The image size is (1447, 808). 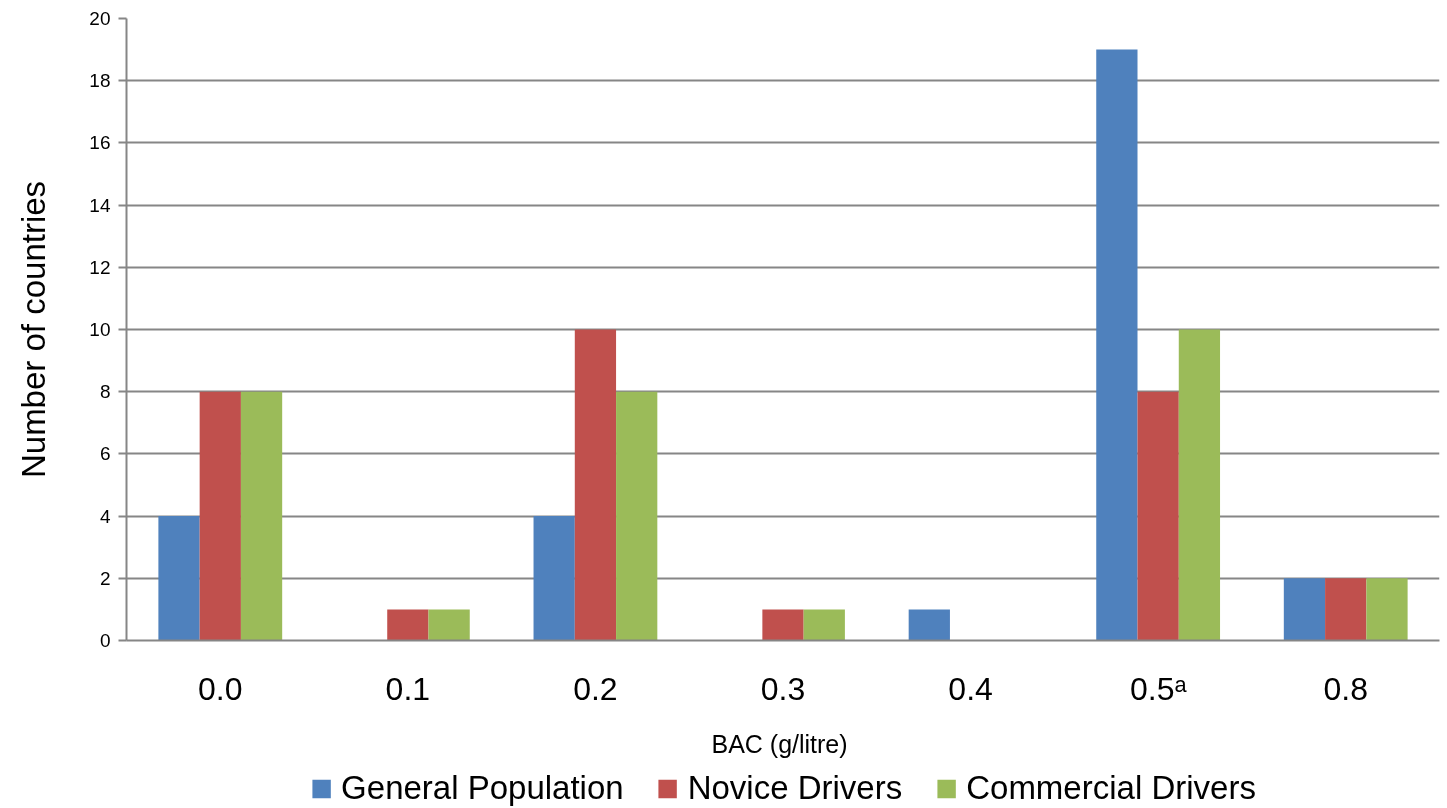 I want to click on y-tick-label: 2, so click(x=105, y=578).